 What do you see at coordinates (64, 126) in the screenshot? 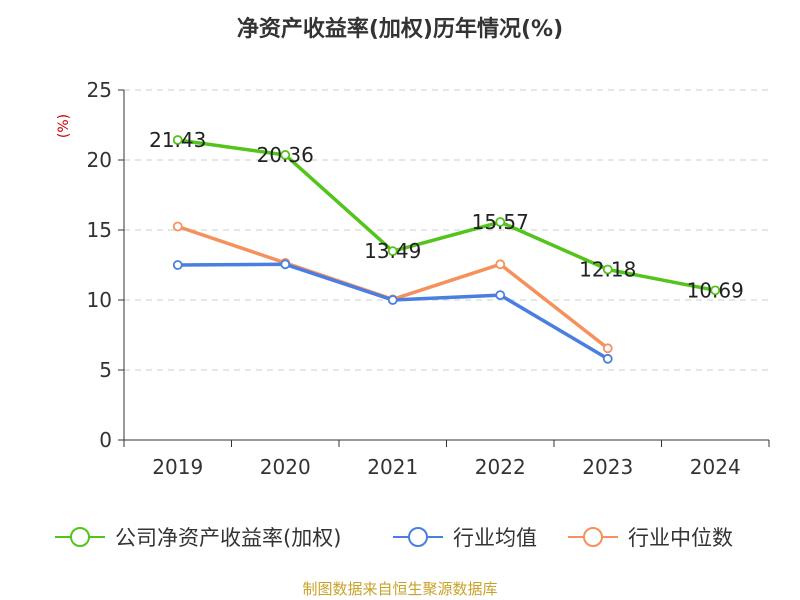
I see `y-axis-label: (%)` at bounding box center [64, 126].